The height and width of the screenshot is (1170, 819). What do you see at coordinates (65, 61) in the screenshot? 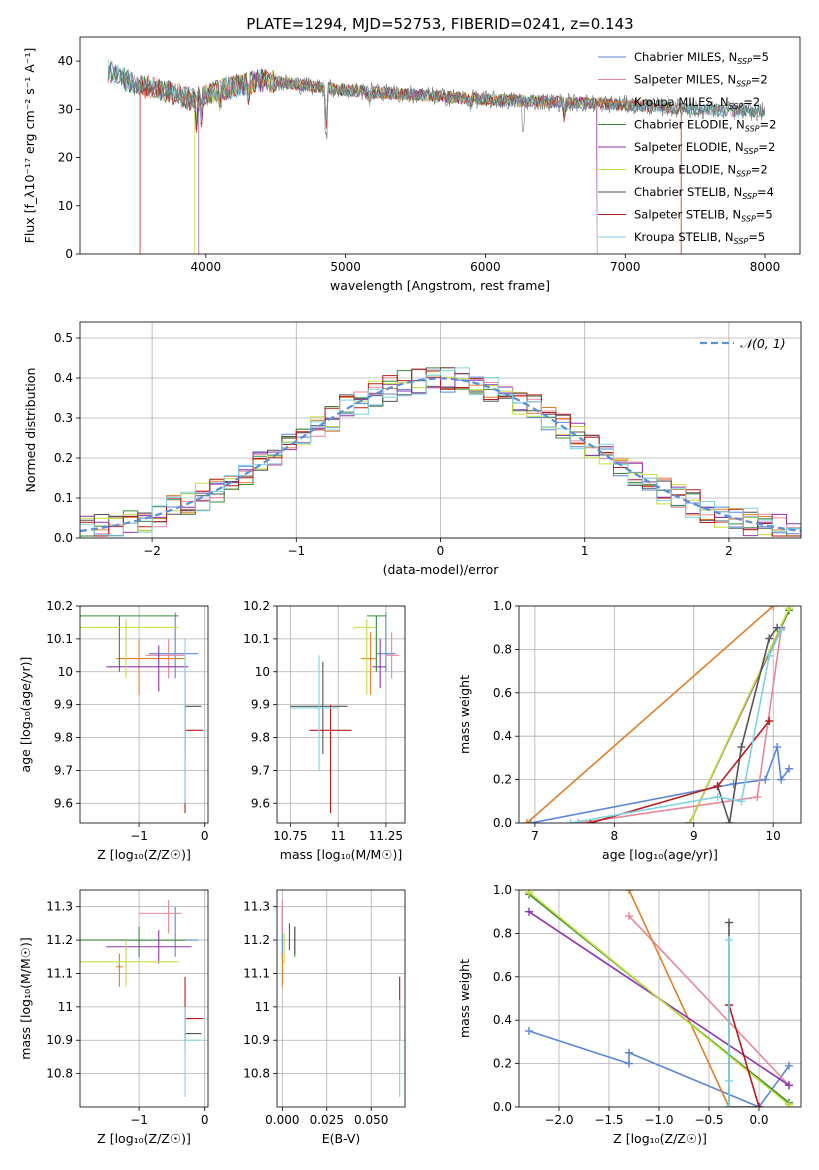
I see `y-tick-label: 40` at bounding box center [65, 61].